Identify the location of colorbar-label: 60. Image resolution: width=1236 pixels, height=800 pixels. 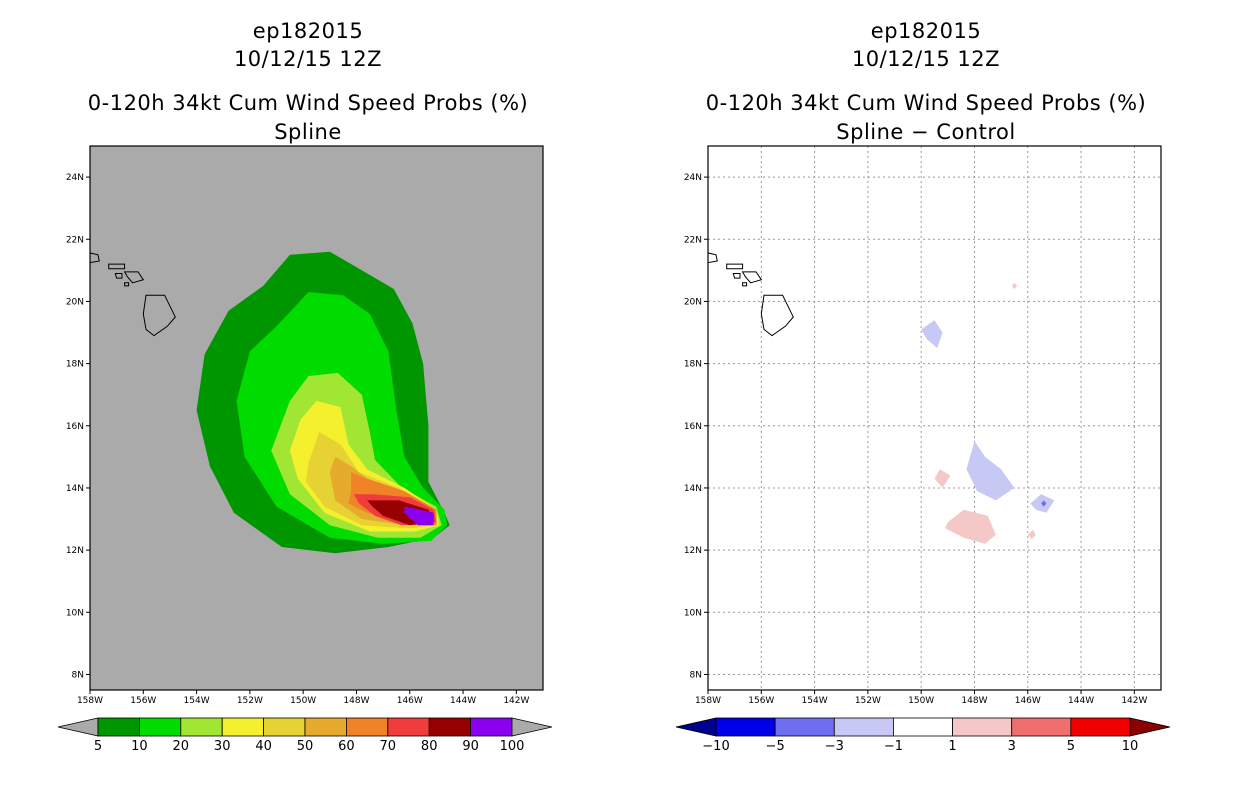
(346, 746).